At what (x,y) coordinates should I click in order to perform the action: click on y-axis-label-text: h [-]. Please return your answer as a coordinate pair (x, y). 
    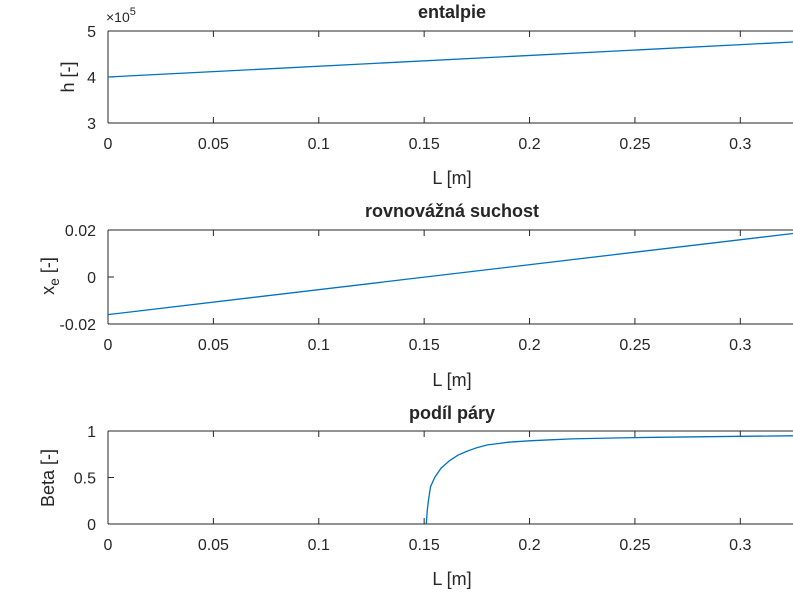
    Looking at the image, I should click on (68, 76).